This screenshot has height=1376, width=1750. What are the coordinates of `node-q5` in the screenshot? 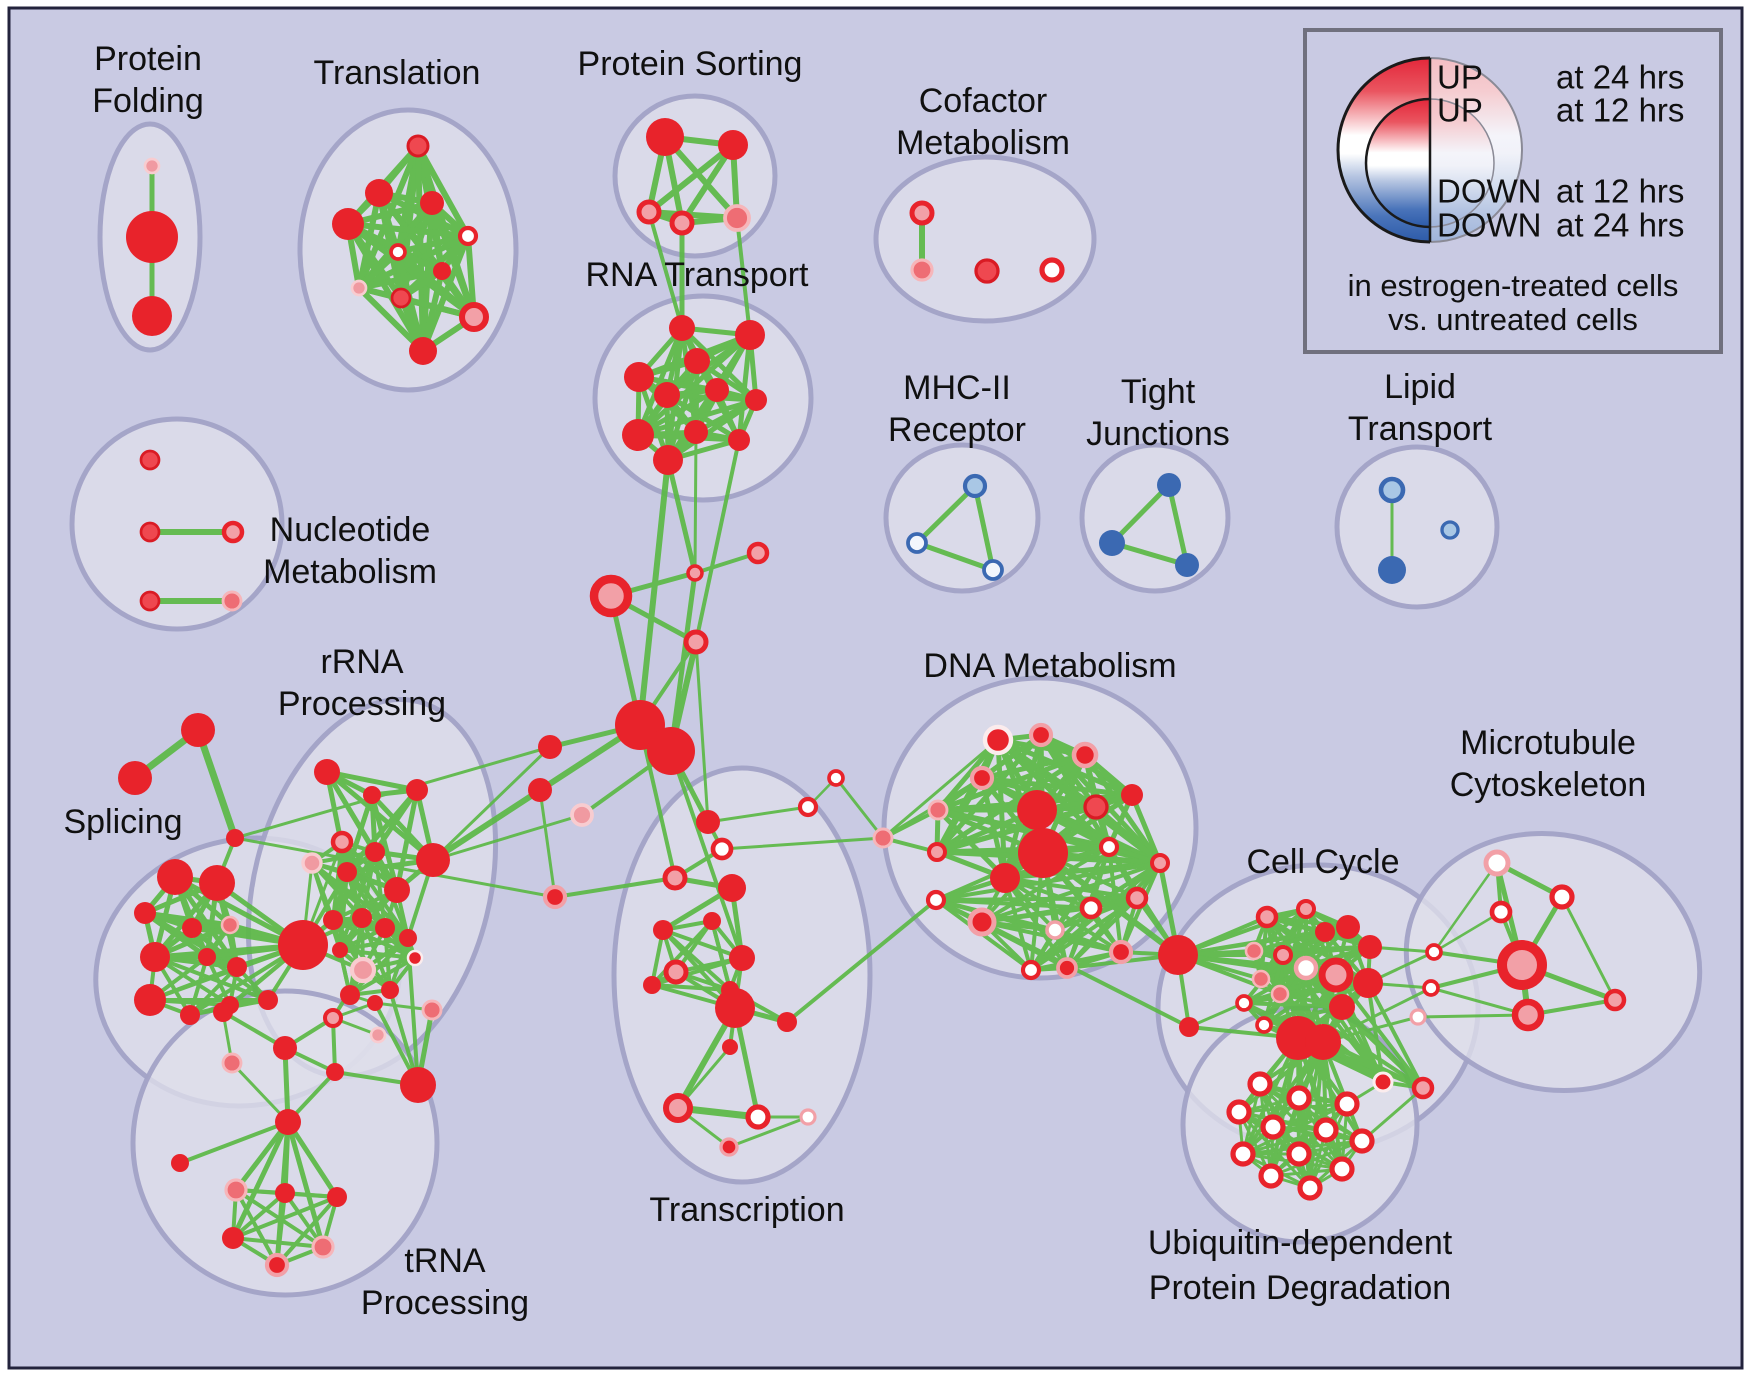 It's located at (375, 1003).